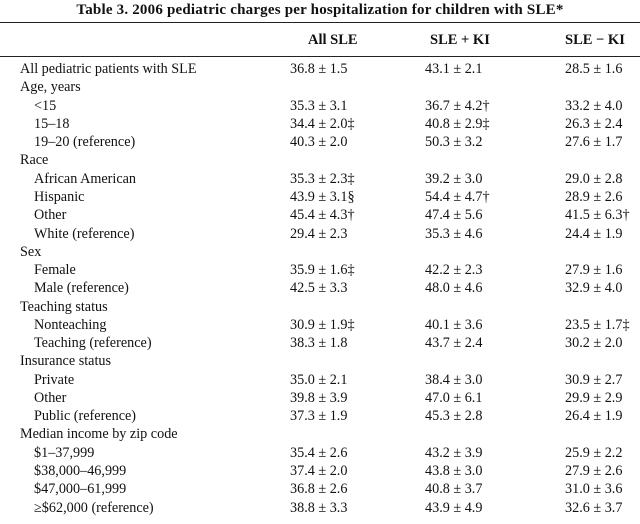 The width and height of the screenshot is (640, 524). I want to click on cell-value: 31.0 ± 3.6, so click(594, 489).